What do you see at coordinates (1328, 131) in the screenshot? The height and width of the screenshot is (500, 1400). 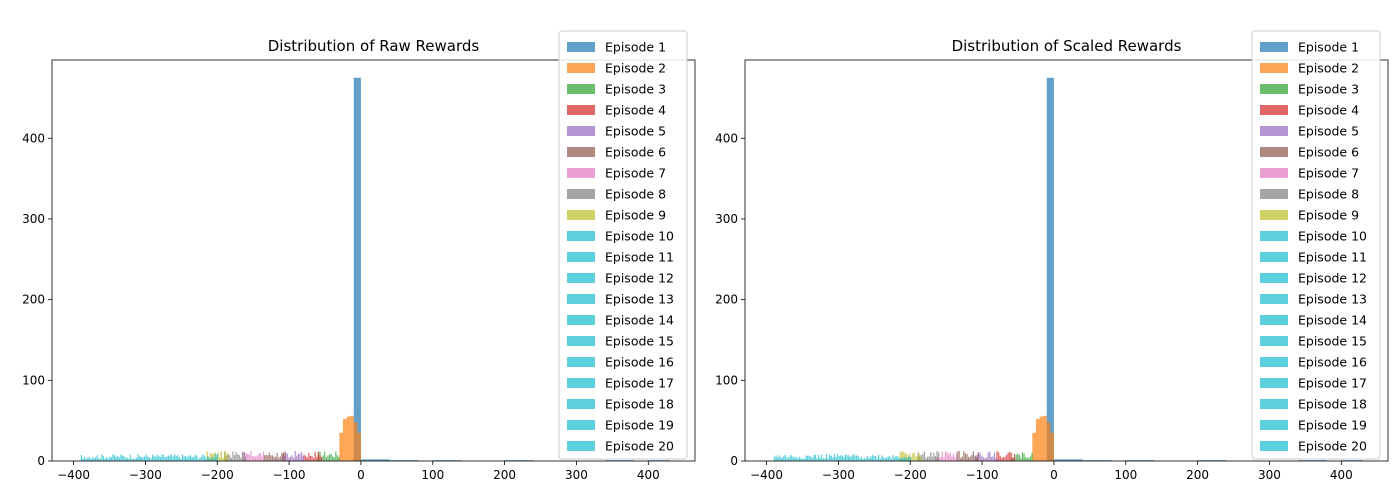 I see `legend-entry: Episode 5` at bounding box center [1328, 131].